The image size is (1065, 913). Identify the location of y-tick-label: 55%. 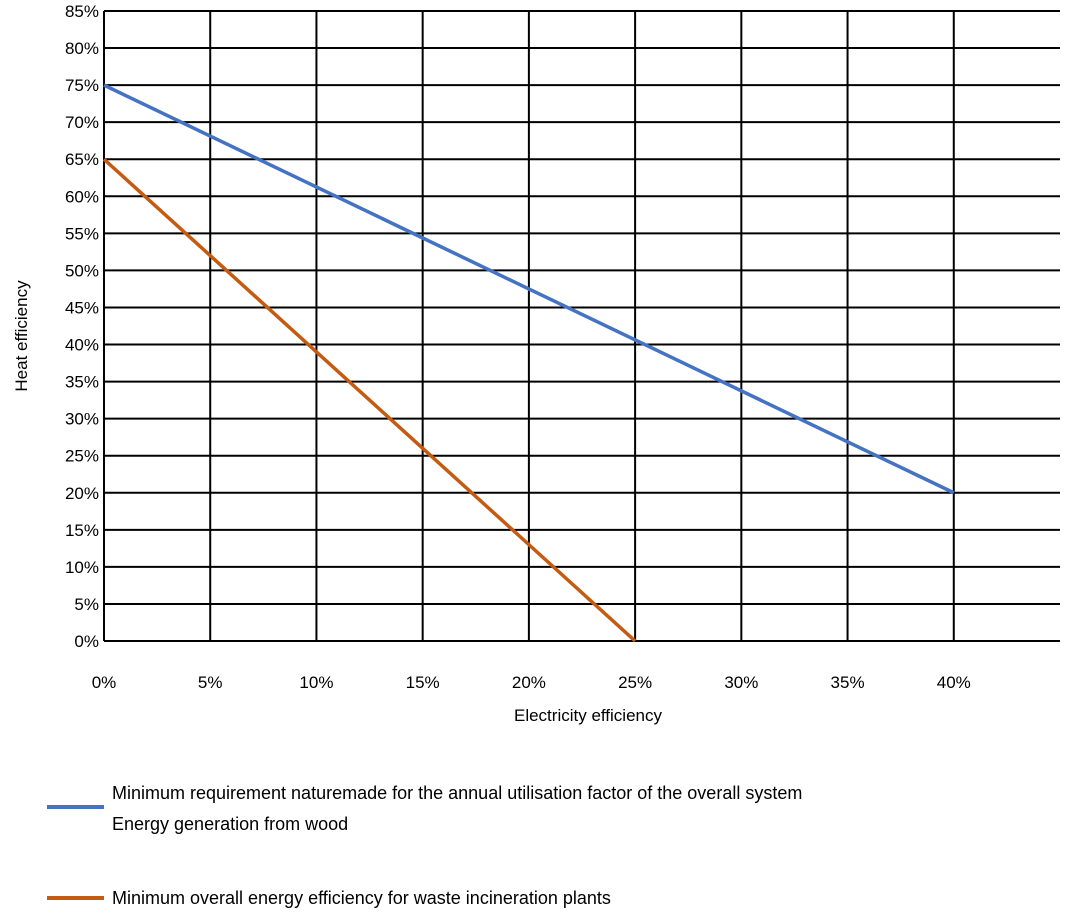
(82, 233).